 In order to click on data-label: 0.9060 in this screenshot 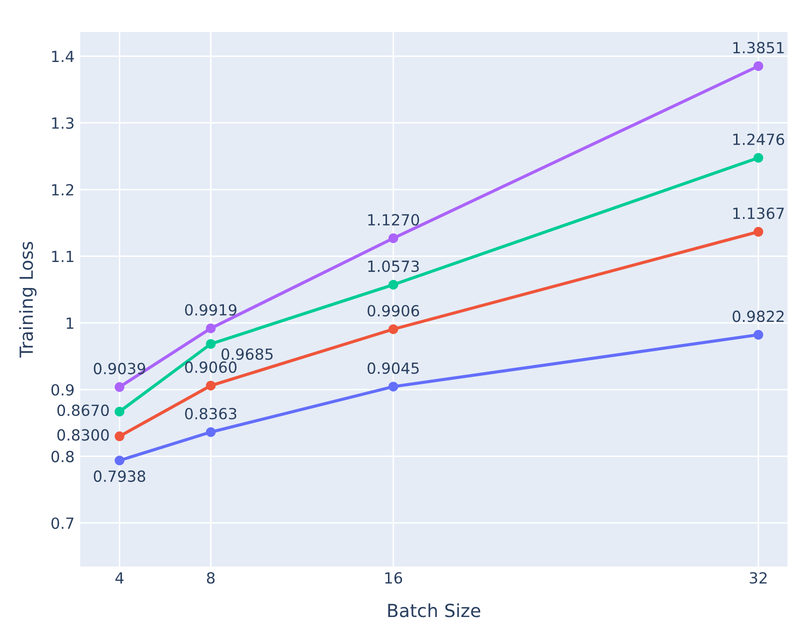, I will do `click(211, 367)`.